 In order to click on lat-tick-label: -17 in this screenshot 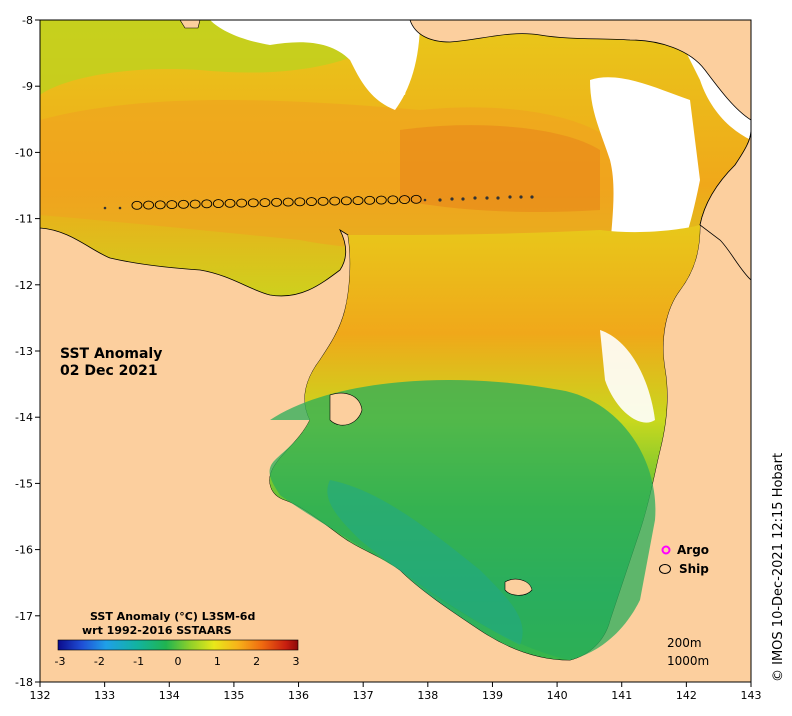, I will do `click(24, 616)`.